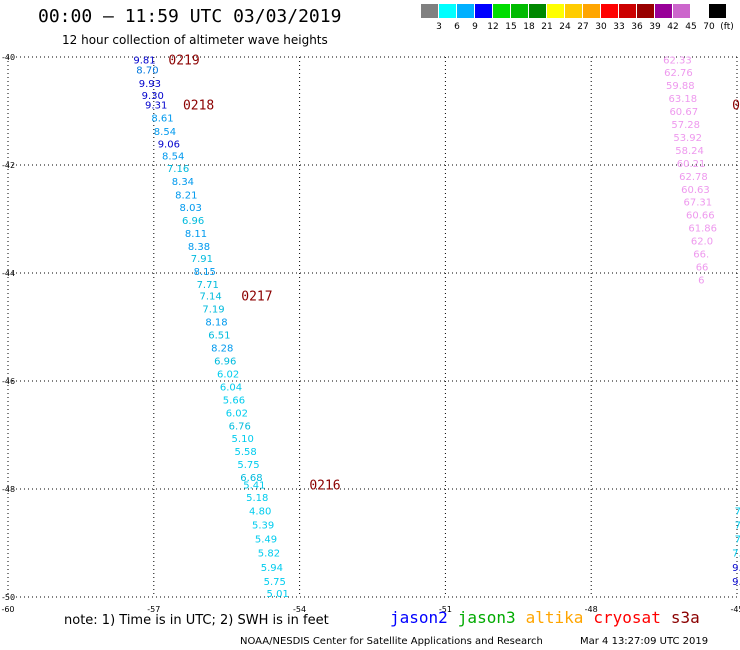  Describe the element at coordinates (695, 190) in the screenshot. I see `swh-value: 60.63` at that location.